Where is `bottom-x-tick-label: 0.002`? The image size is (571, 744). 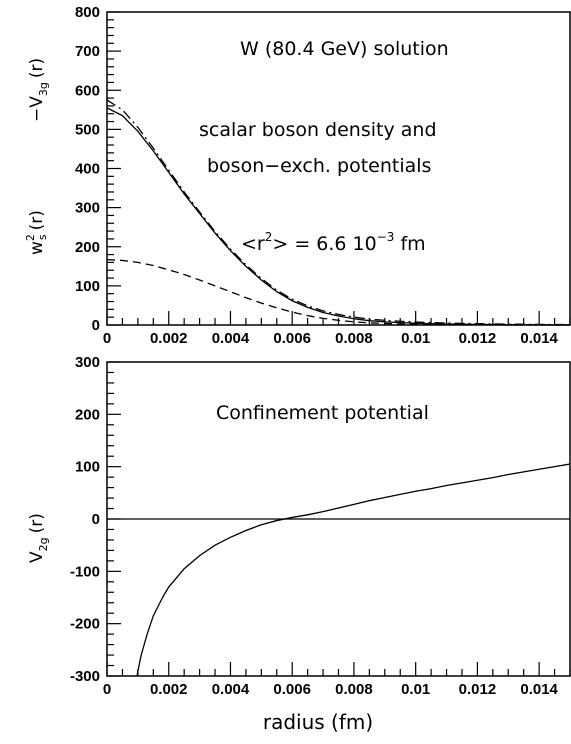
bottom-x-tick-label: 0.002 is located at coordinates (169, 689).